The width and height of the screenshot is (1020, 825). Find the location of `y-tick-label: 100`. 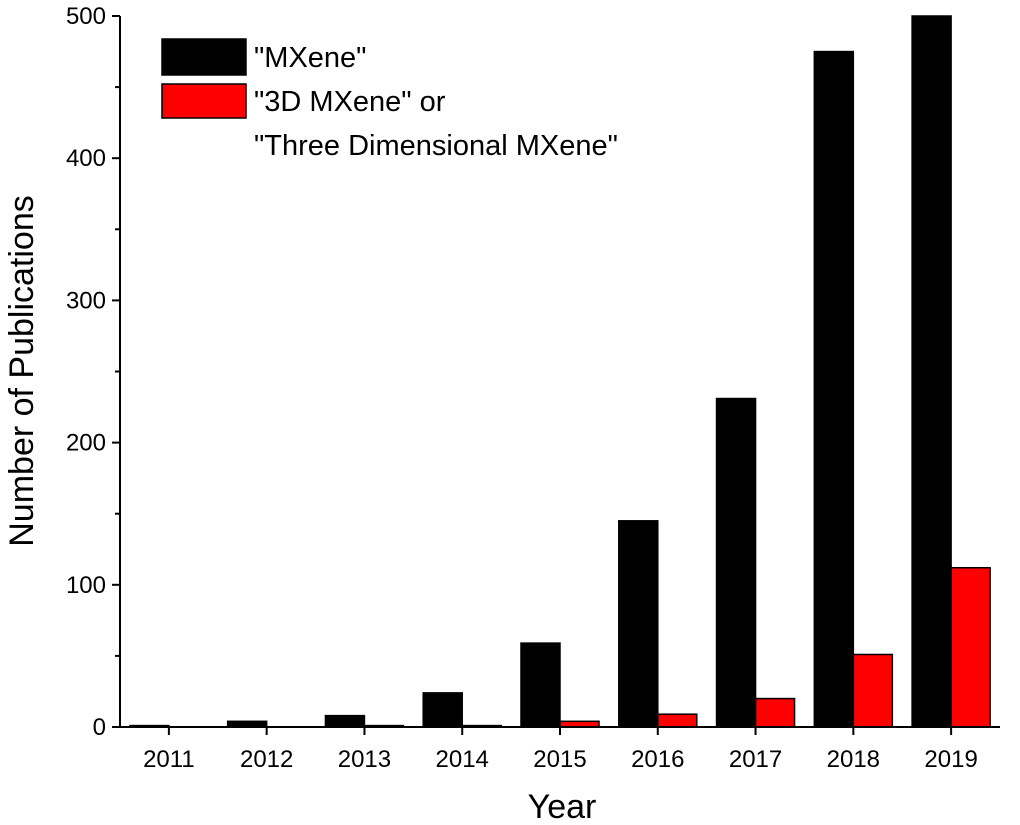

y-tick-label: 100 is located at coordinates (86, 585).